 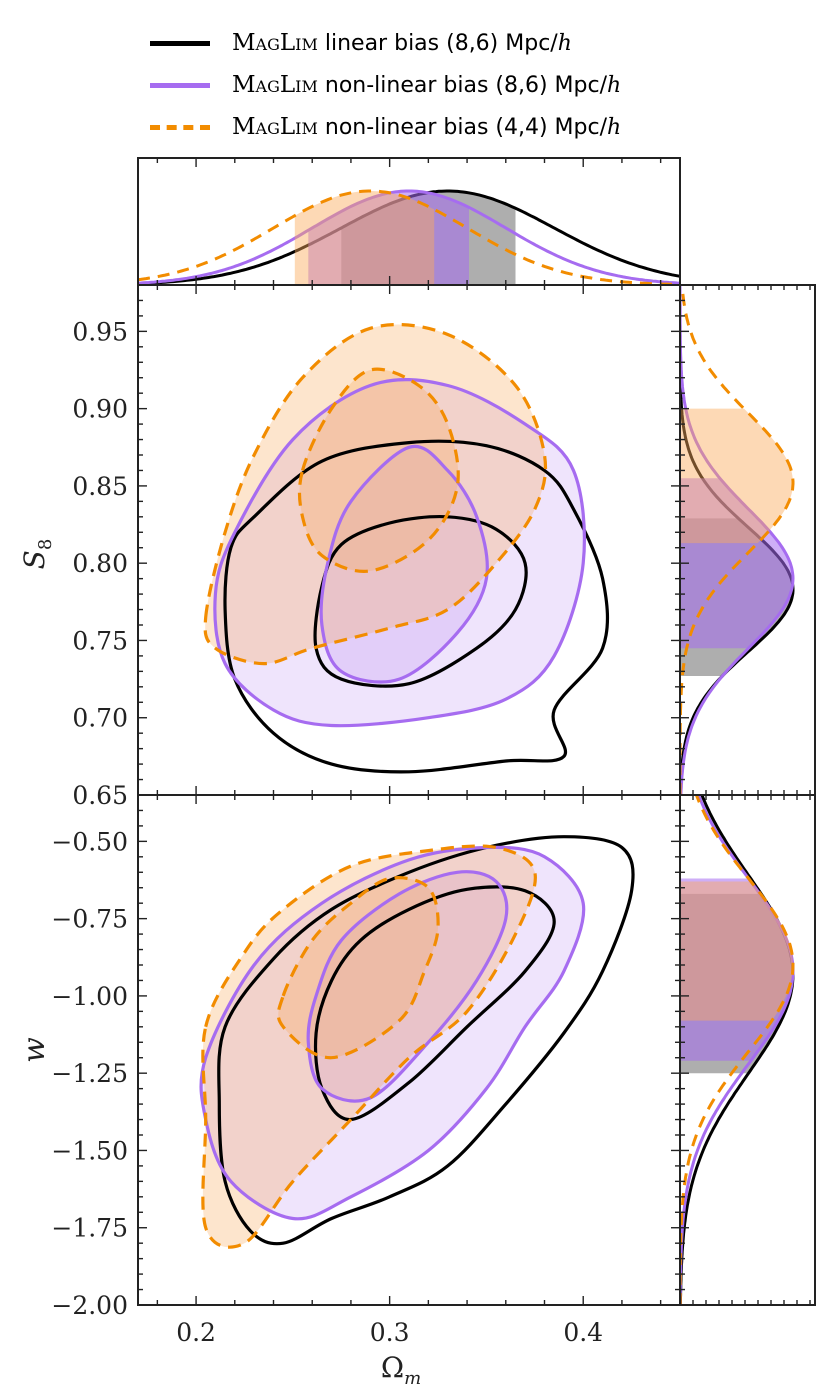 I want to click on omega-m-marginal-curve-maglim-non-linear-bias-8-6-mpc-h, so click(x=409, y=237).